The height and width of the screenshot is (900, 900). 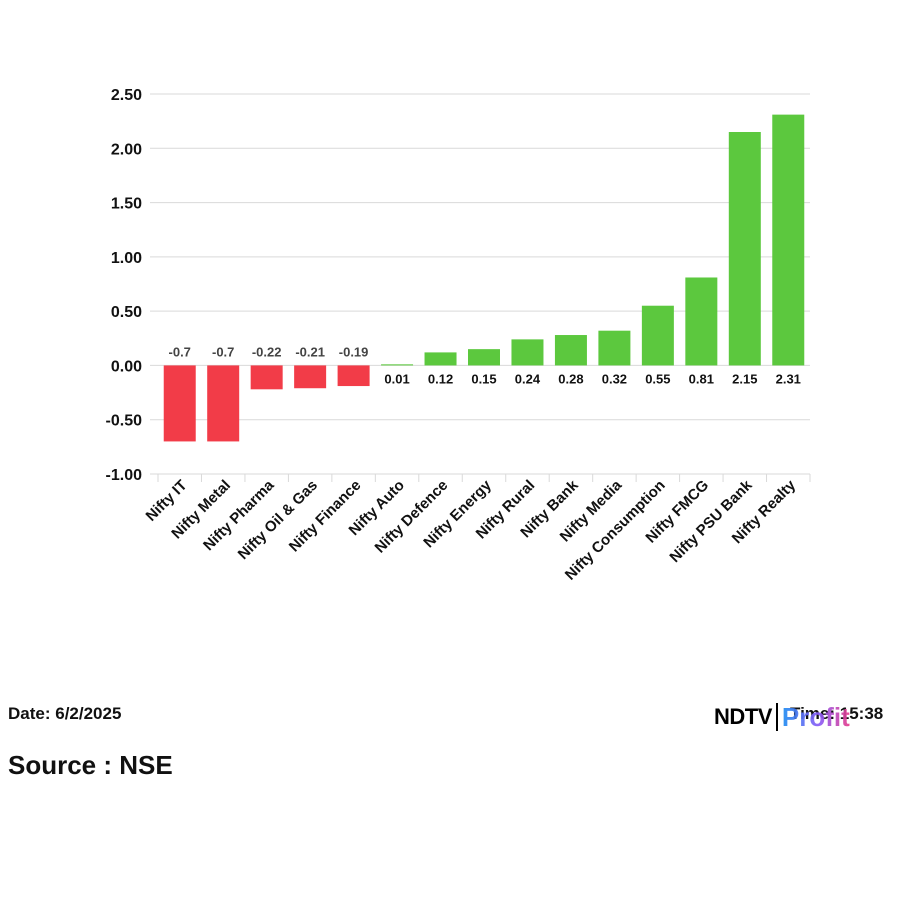 What do you see at coordinates (126, 149) in the screenshot?
I see `y-tick-label: 2.00` at bounding box center [126, 149].